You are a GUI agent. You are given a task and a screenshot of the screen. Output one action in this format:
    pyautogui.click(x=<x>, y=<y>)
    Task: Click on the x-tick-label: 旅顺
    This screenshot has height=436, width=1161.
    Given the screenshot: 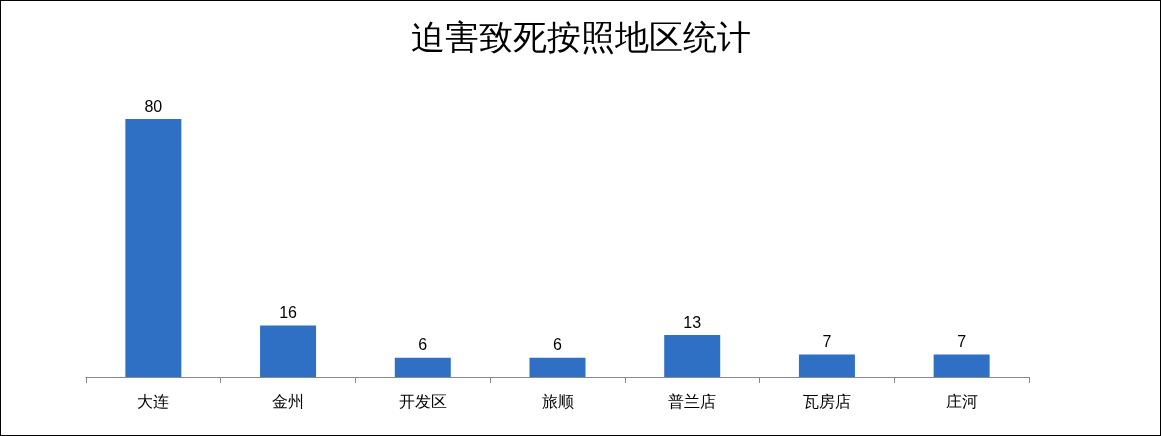 What is the action you would take?
    pyautogui.click(x=557, y=401)
    